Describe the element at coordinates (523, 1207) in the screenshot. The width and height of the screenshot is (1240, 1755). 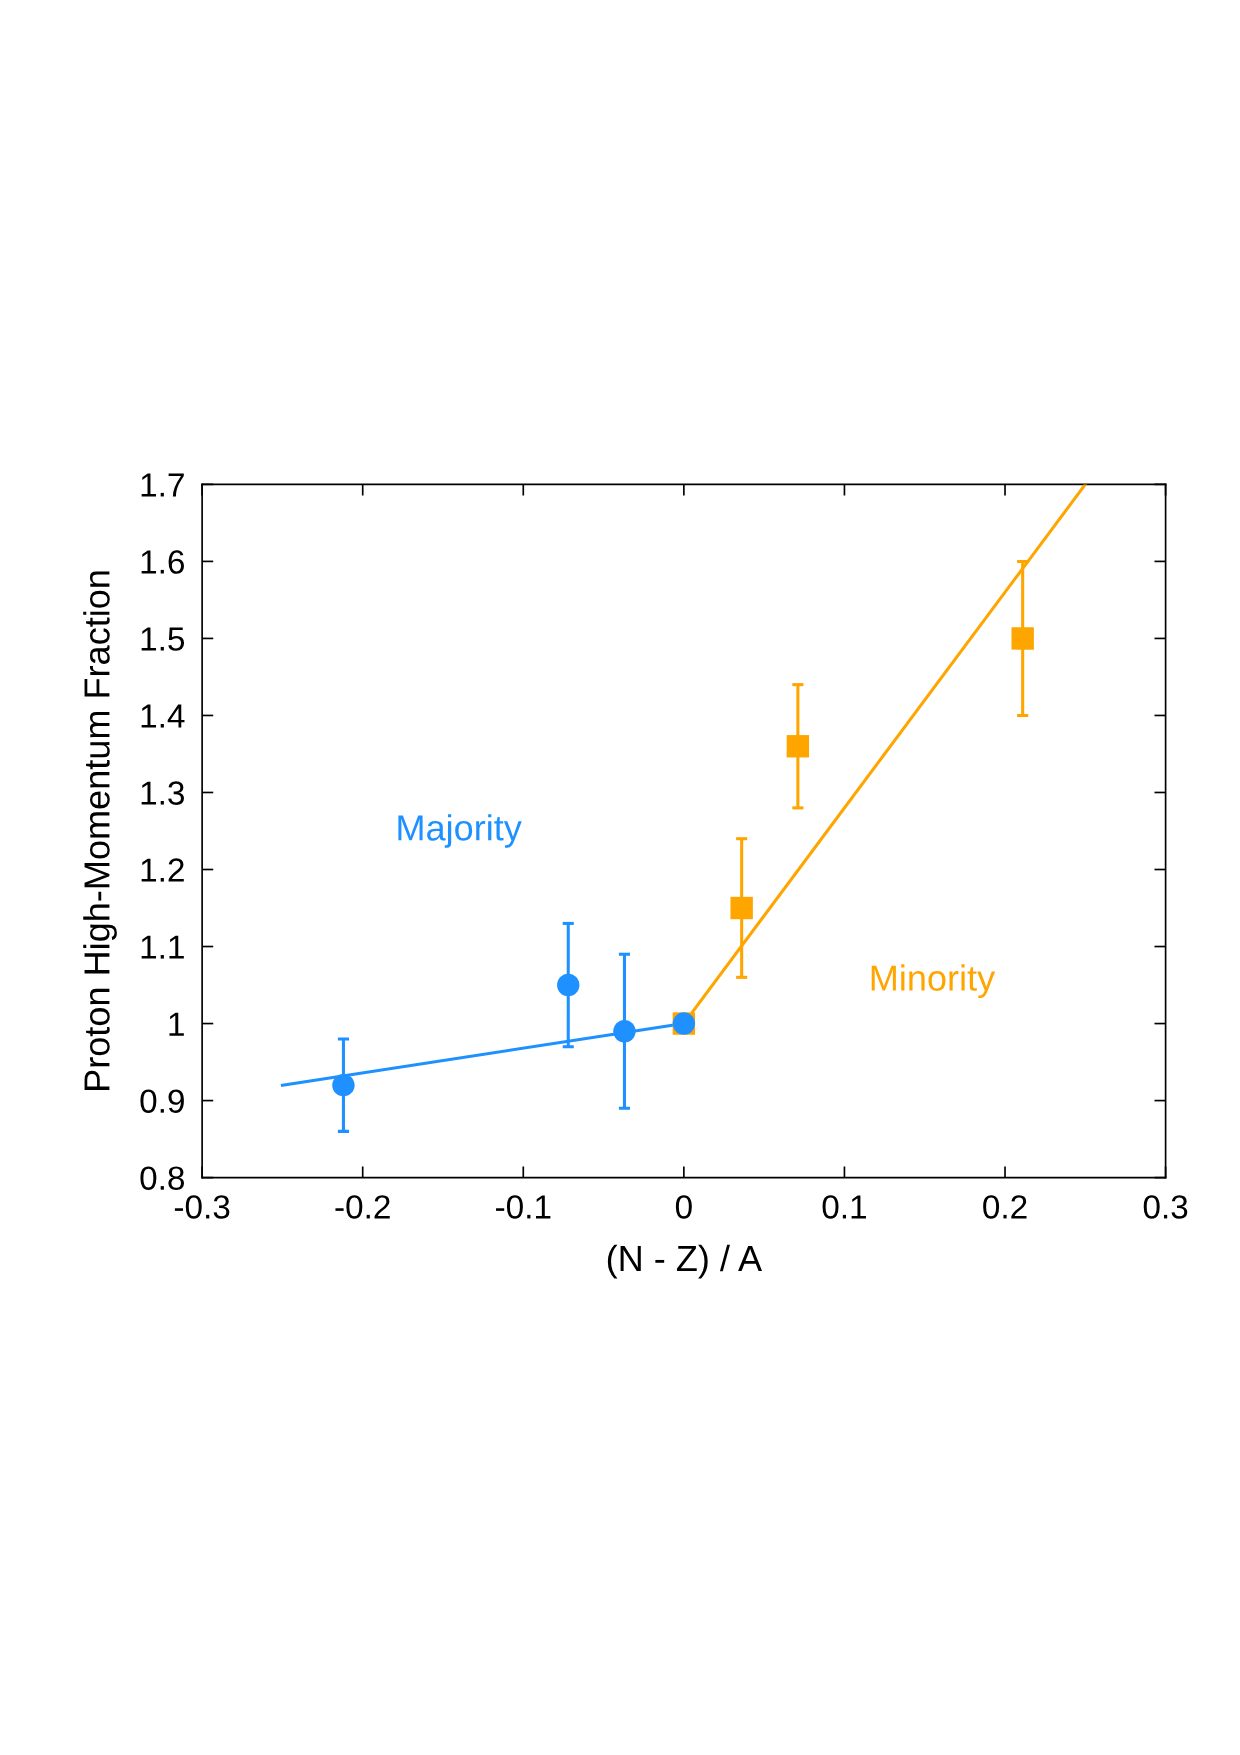
I see `x-tick-label: -0.1` at that location.